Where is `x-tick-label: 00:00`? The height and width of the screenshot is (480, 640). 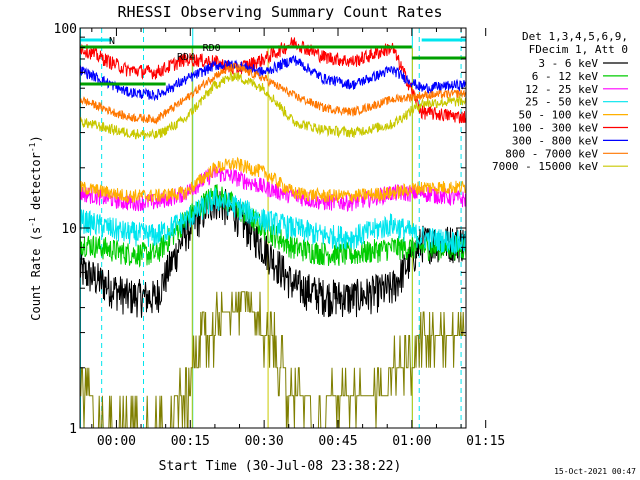
x-tick-label: 00:00 is located at coordinates (116, 441).